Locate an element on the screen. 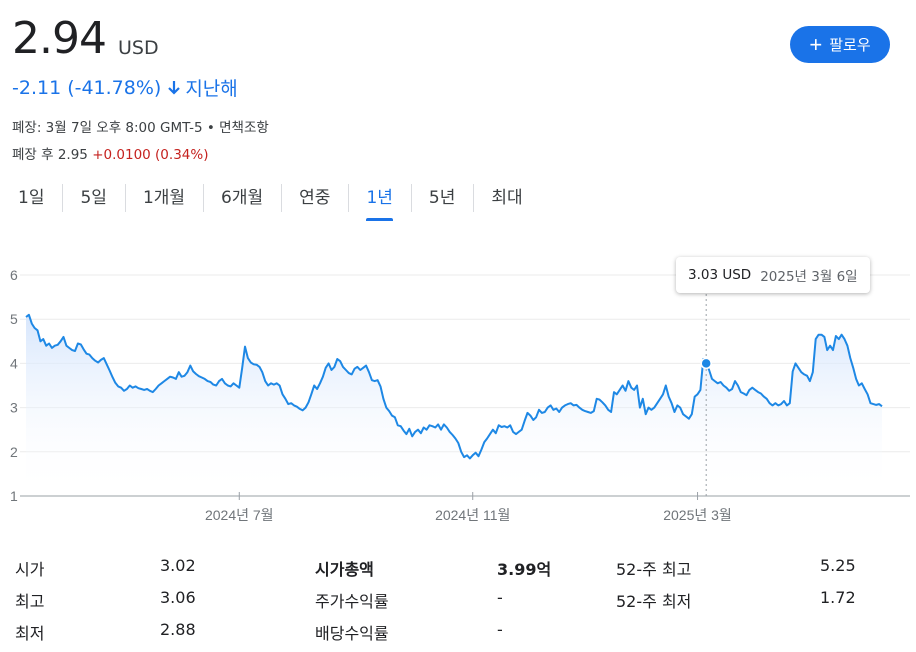 The image size is (916, 652). after-hours-change: +0.0100 (0.34%) is located at coordinates (150, 155).